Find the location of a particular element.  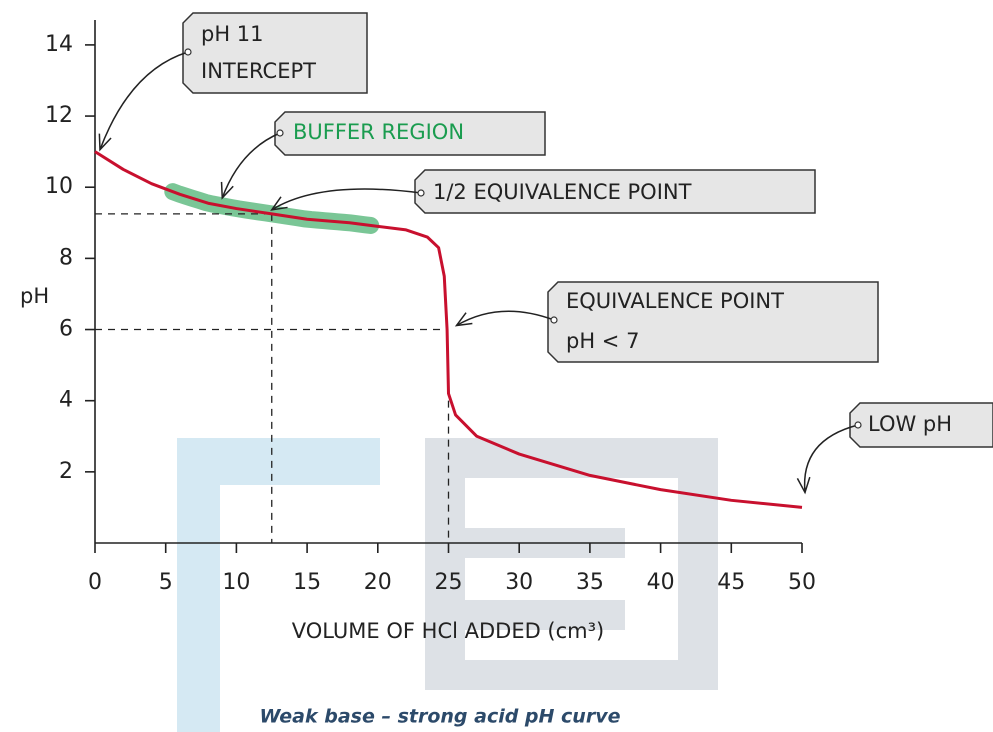

callout-text: pH 11 is located at coordinates (232, 34).